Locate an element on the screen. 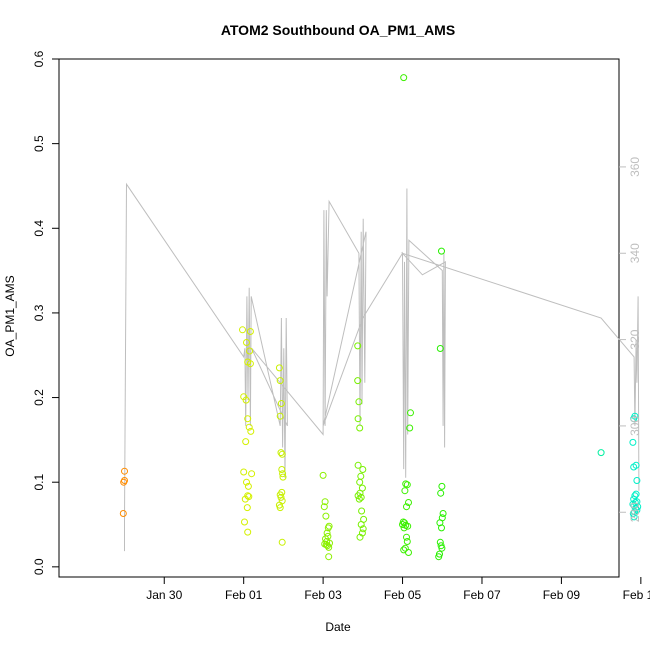  y2-tick-label: 360 is located at coordinates (635, 167).